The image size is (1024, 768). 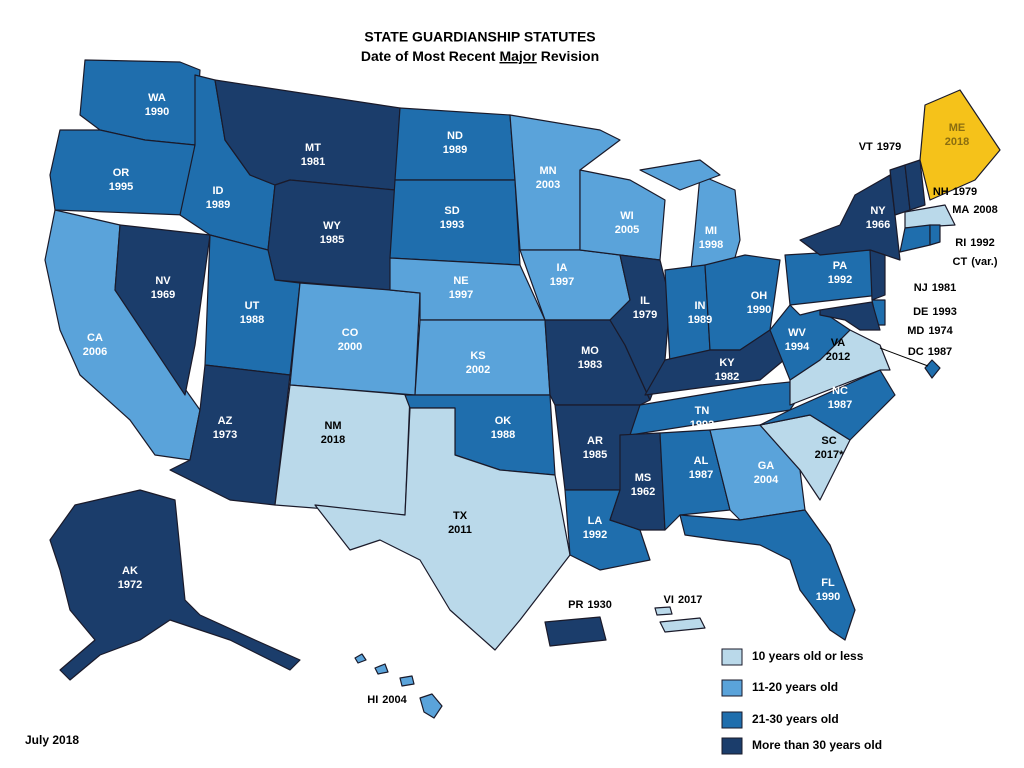 What do you see at coordinates (121, 187) in the screenshot?
I see `state-year: 1995` at bounding box center [121, 187].